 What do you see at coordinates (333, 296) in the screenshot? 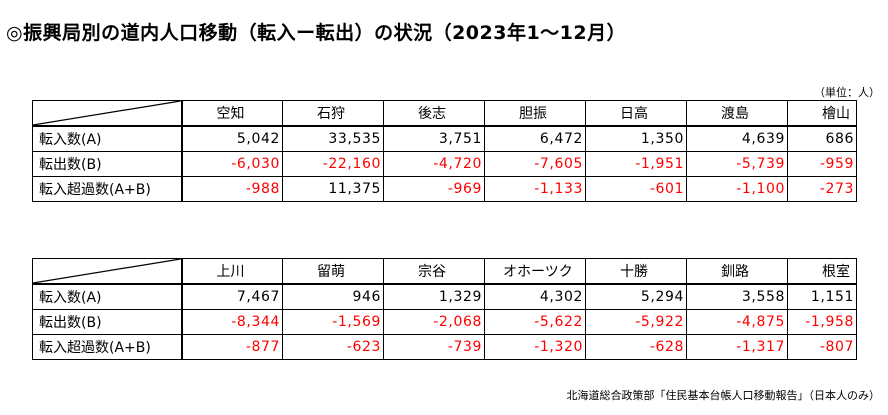
I see `table-cell: 946` at bounding box center [333, 296].